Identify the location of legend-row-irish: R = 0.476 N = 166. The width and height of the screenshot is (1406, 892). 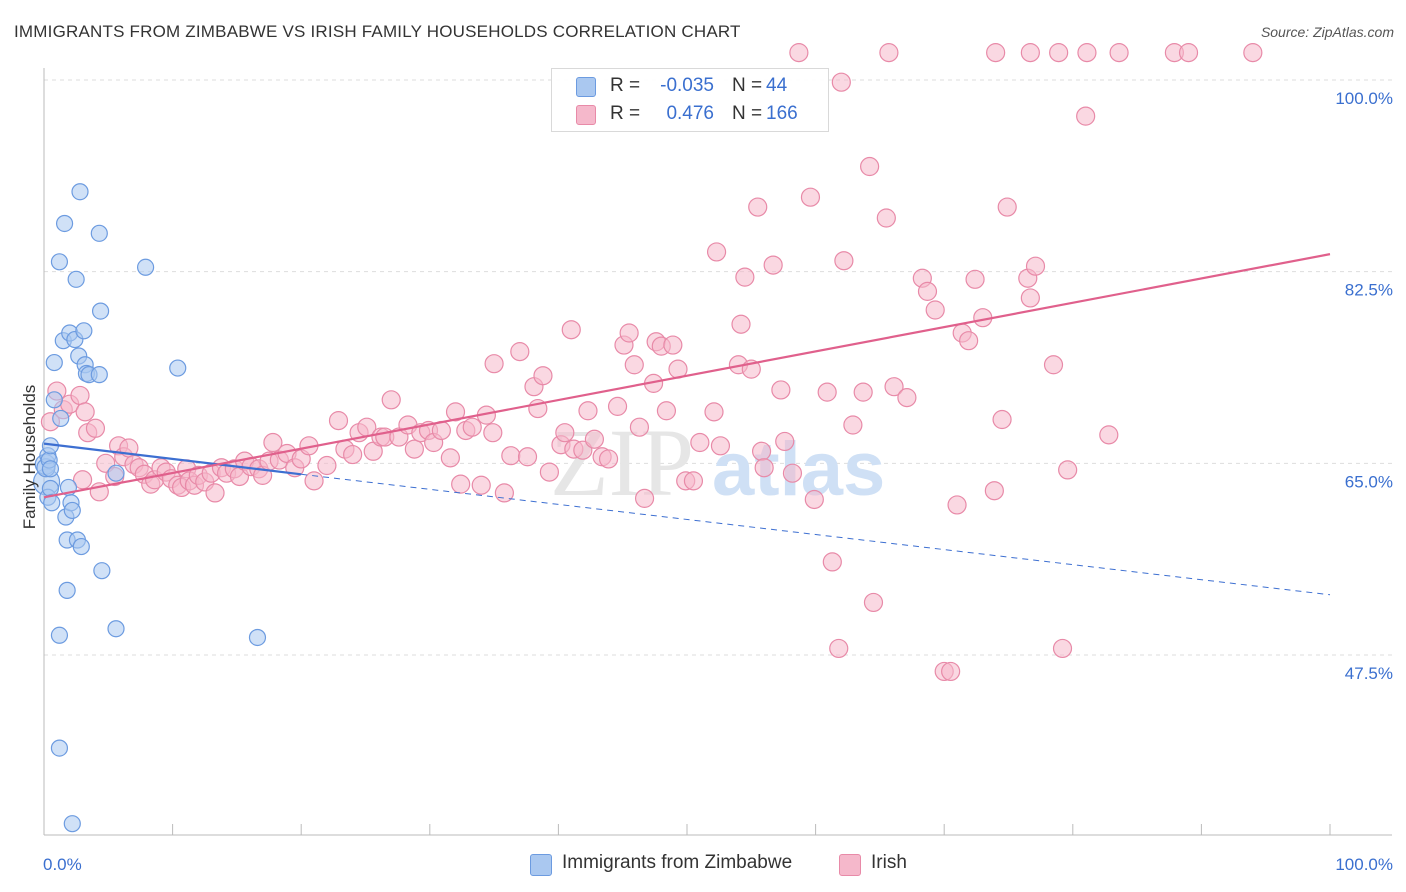
(690, 115).